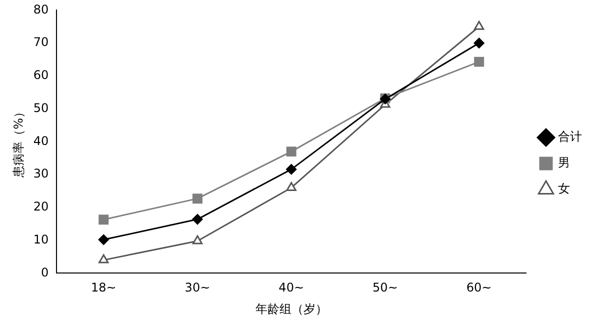 Image resolution: width=596 pixels, height=325 pixels. What do you see at coordinates (41, 173) in the screenshot?
I see `y-tick-label: 30` at bounding box center [41, 173].